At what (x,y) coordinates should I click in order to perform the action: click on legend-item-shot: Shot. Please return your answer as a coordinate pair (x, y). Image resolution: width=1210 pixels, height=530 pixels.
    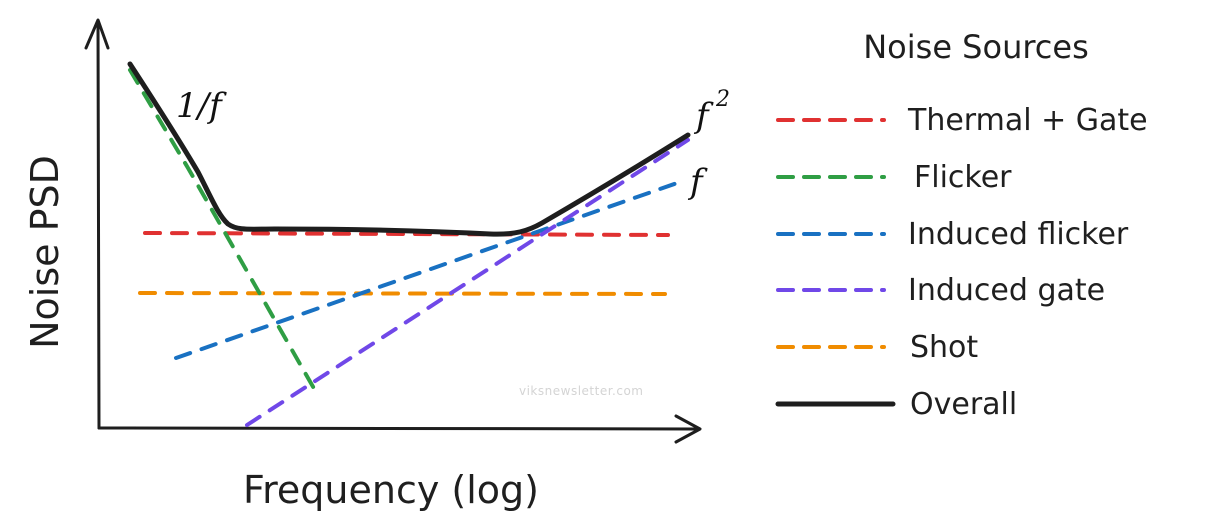
    Looking at the image, I should click on (877, 347).